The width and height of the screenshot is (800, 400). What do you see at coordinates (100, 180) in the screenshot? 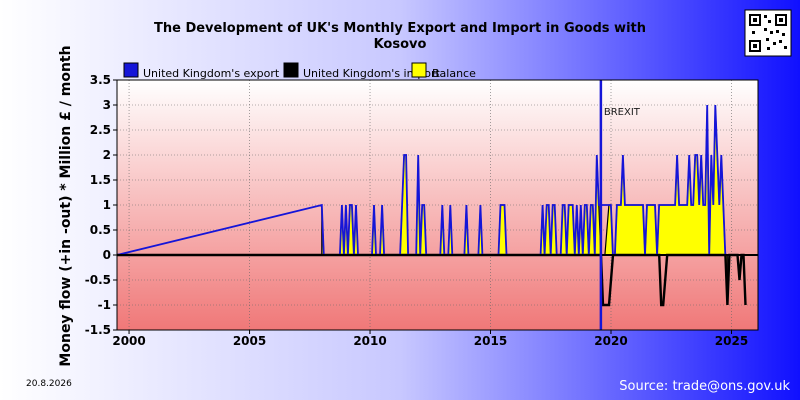
I see `y-tick-label: 1.5` at bounding box center [100, 180].